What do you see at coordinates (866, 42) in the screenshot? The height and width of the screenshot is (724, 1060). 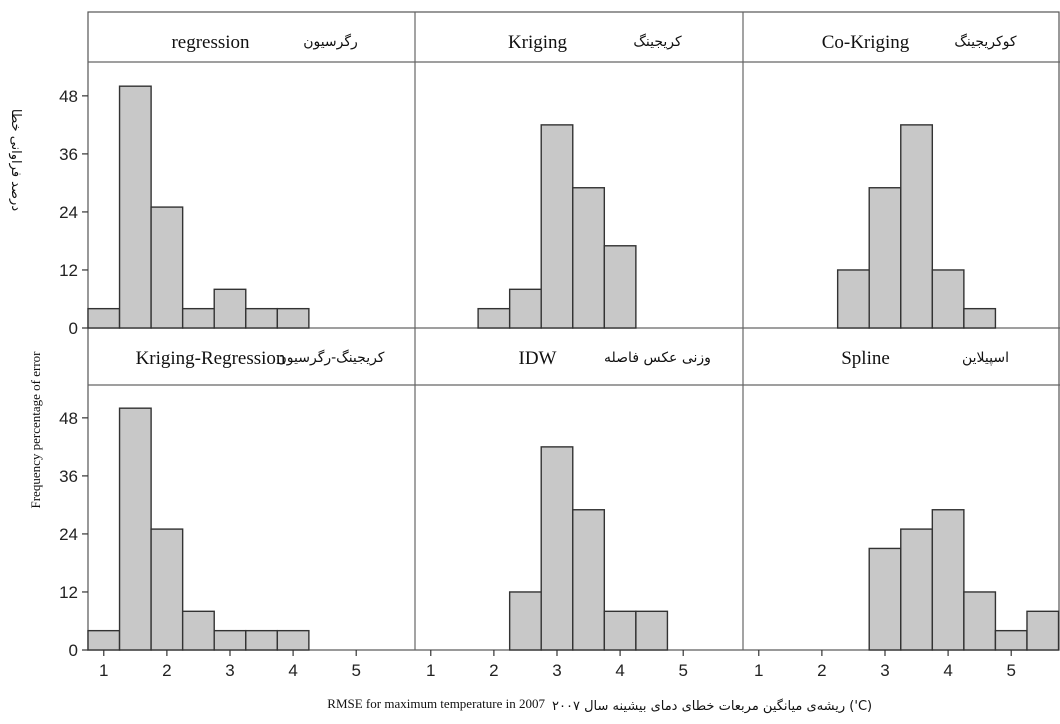 I see `panel-title: Co-Kriging` at bounding box center [866, 42].